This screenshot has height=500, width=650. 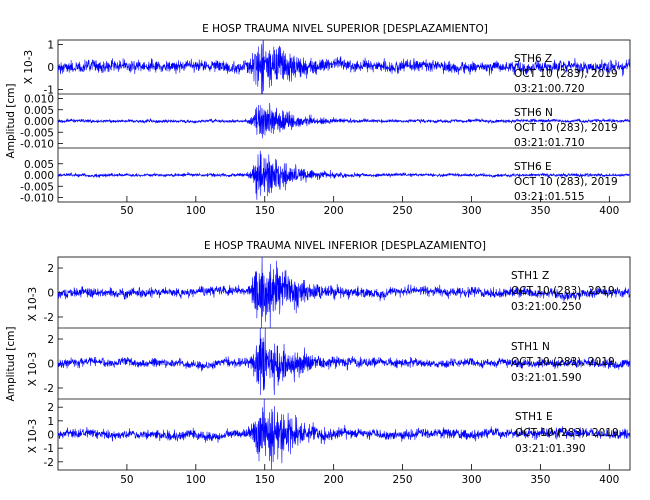 I want to click on bottom-e-y-tick-label: 0, so click(x=50, y=436).